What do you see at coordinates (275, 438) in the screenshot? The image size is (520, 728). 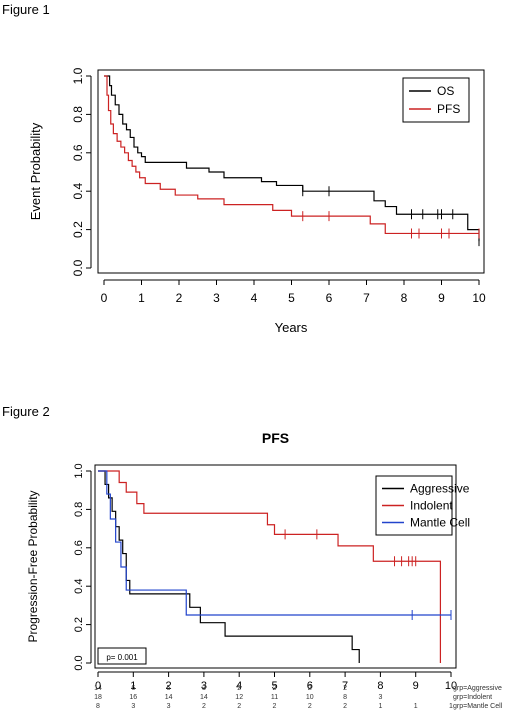 I see `chart-title: PFS` at bounding box center [275, 438].